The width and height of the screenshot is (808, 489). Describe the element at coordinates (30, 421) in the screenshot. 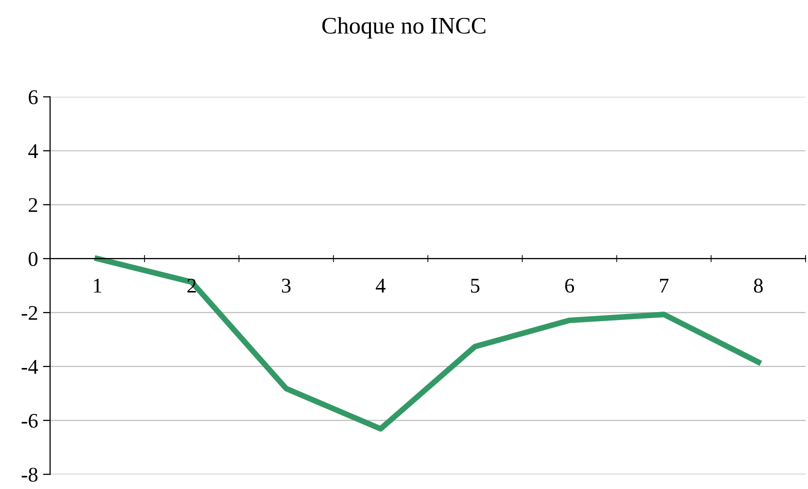

I see `y-tick-label: -6` at that location.